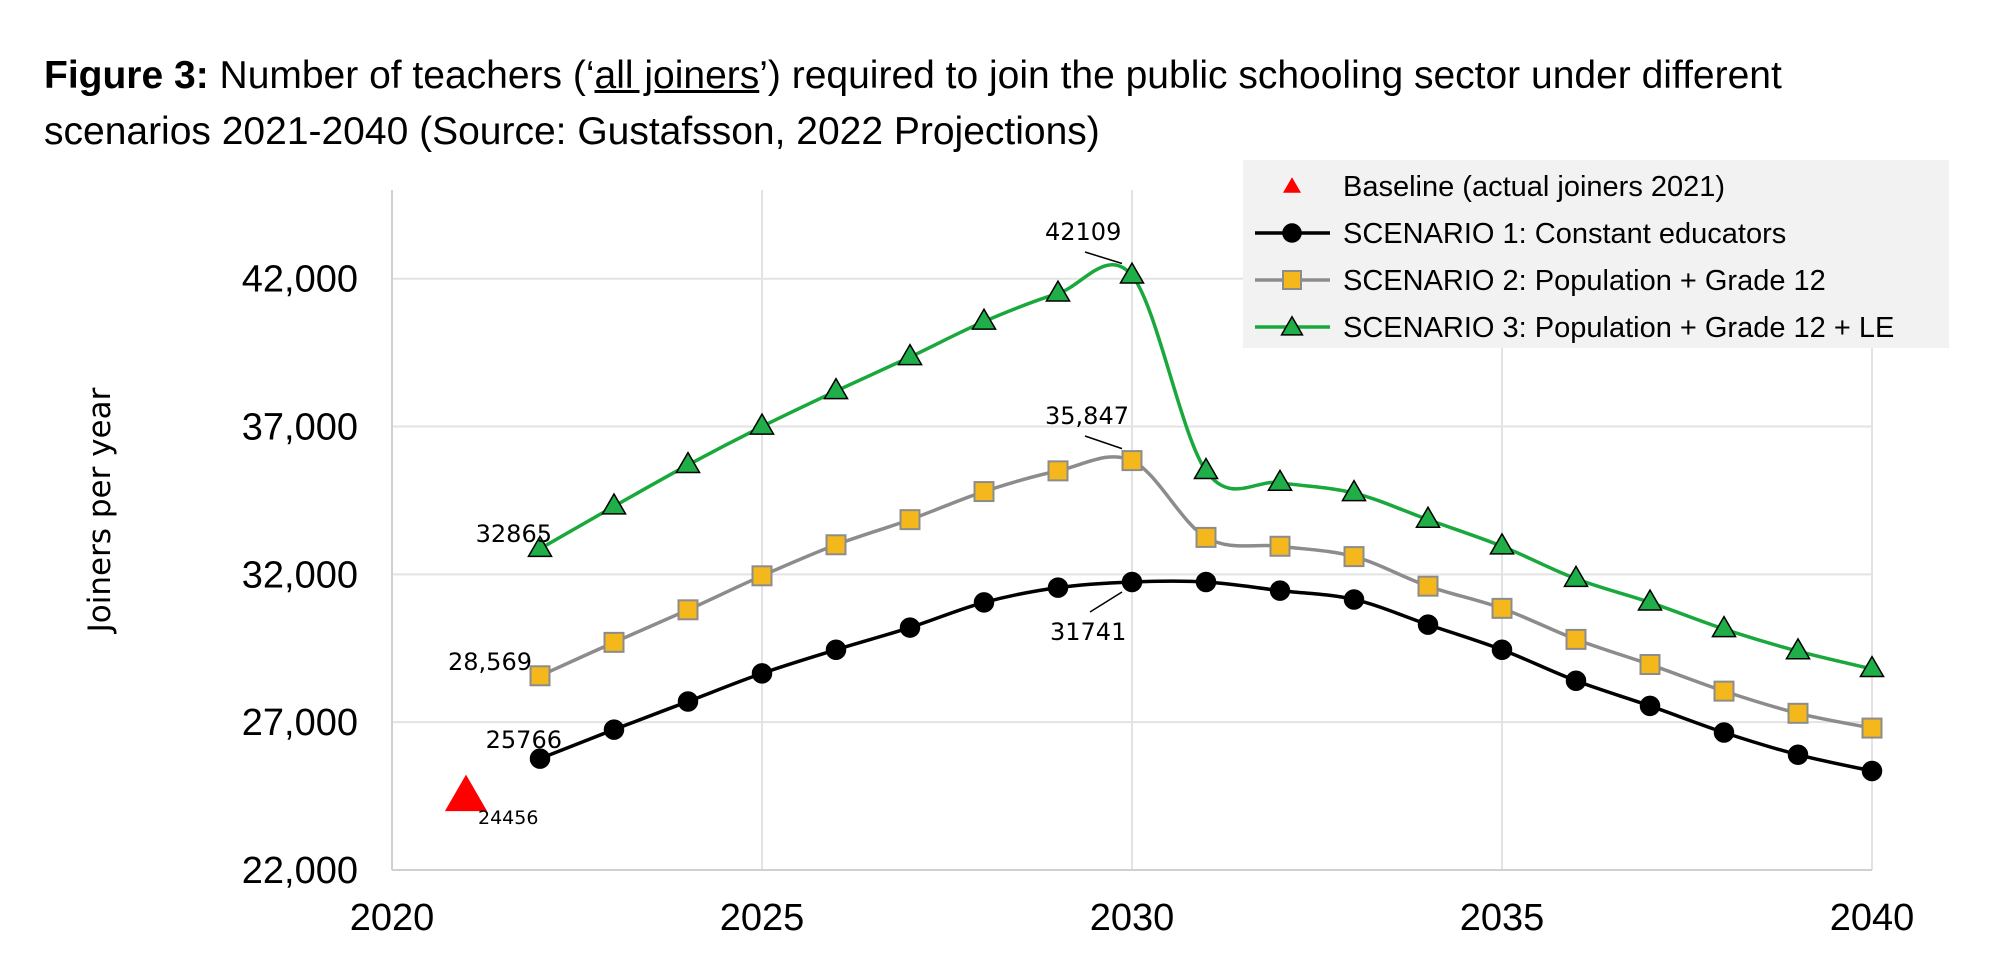 Image resolution: width=1997 pixels, height=963 pixels. I want to click on data-label: 25766, so click(524, 740).